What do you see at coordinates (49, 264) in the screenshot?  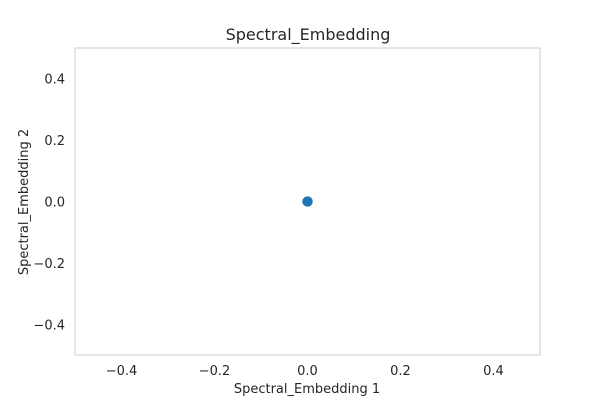 I see `y-tick-label: −0.2` at bounding box center [49, 264].